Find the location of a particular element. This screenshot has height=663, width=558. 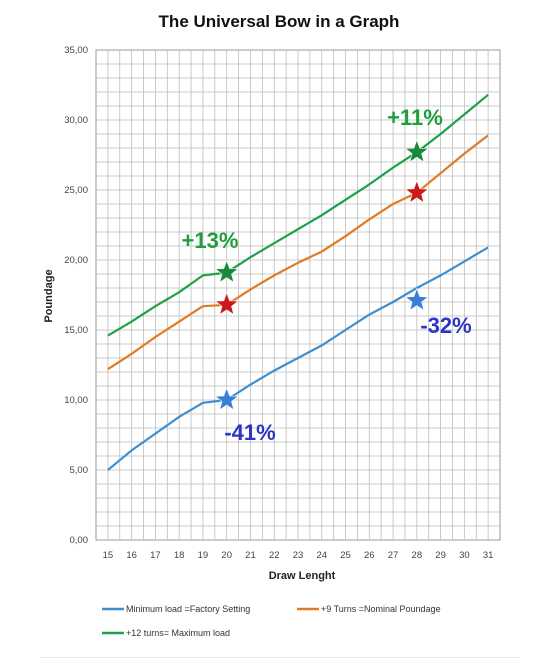

y-tick-label: 0,00 is located at coordinates (79, 540).